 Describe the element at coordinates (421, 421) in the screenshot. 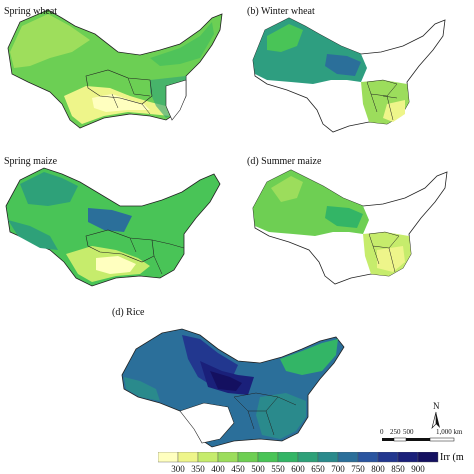

I see `map-furniture: N 0 250 500 1,000 km` at that location.